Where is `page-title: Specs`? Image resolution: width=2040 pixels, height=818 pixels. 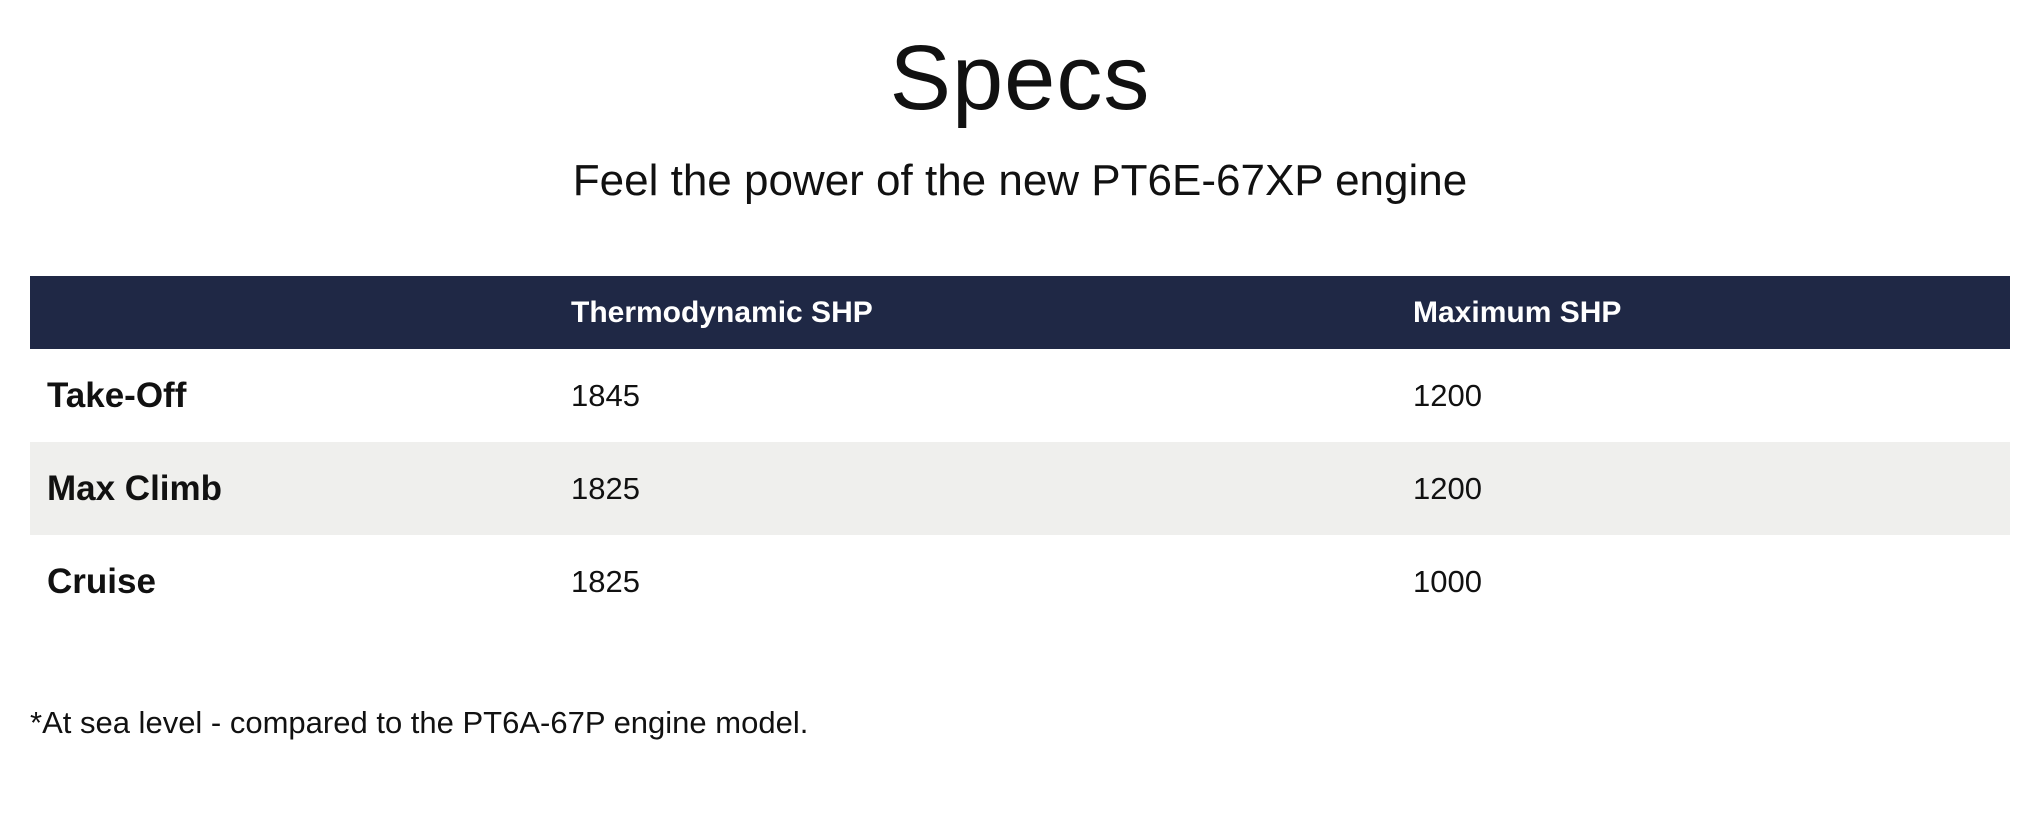
page-title: Specs is located at coordinates (1020, 78).